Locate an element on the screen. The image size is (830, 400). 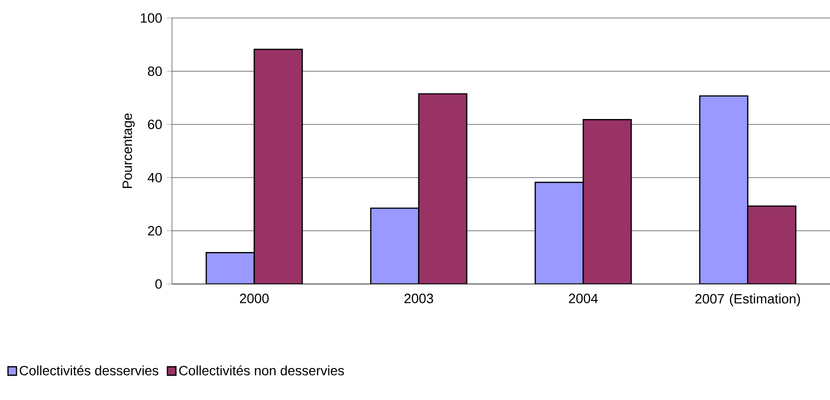
legend-label: Collectivités non desservies is located at coordinates (261, 370).